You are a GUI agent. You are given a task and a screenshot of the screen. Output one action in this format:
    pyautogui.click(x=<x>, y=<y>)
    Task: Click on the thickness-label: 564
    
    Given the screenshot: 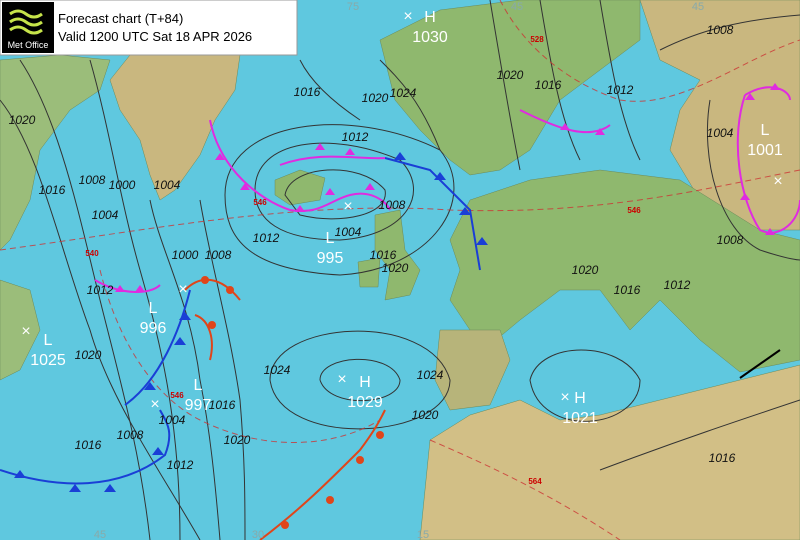 What is the action you would take?
    pyautogui.click(x=535, y=481)
    